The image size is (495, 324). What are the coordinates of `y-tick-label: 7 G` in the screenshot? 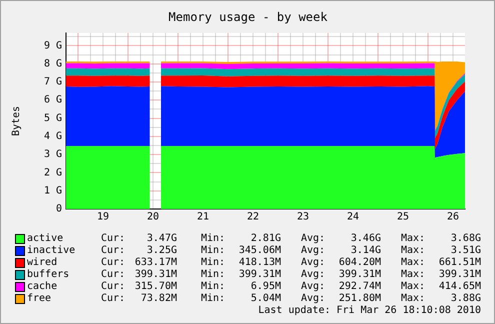 It's located at (53, 82).